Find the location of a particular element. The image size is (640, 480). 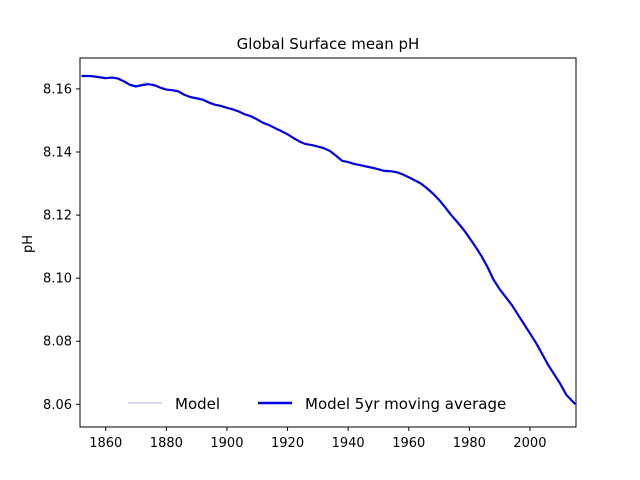

y-tick-label: 8.06 is located at coordinates (57, 405).